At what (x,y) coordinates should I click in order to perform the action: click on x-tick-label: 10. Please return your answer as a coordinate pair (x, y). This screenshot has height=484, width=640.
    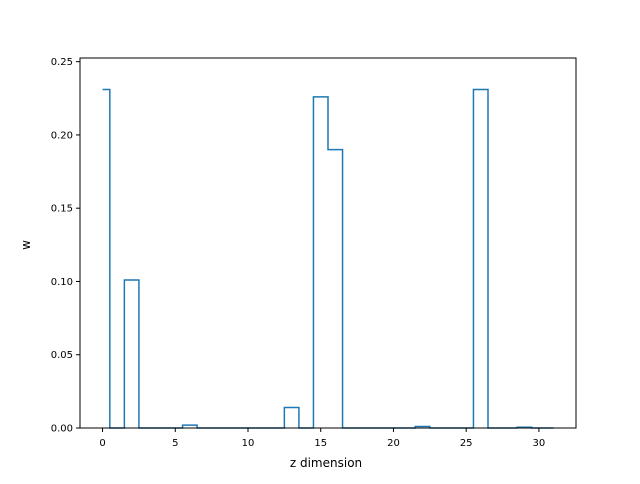
    Looking at the image, I should click on (248, 443).